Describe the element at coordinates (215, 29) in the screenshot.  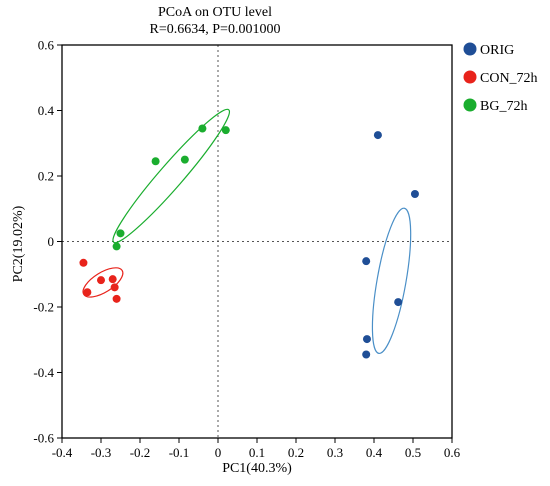
I see `chart-subtitle: R=0.6634, P=0.001000` at that location.